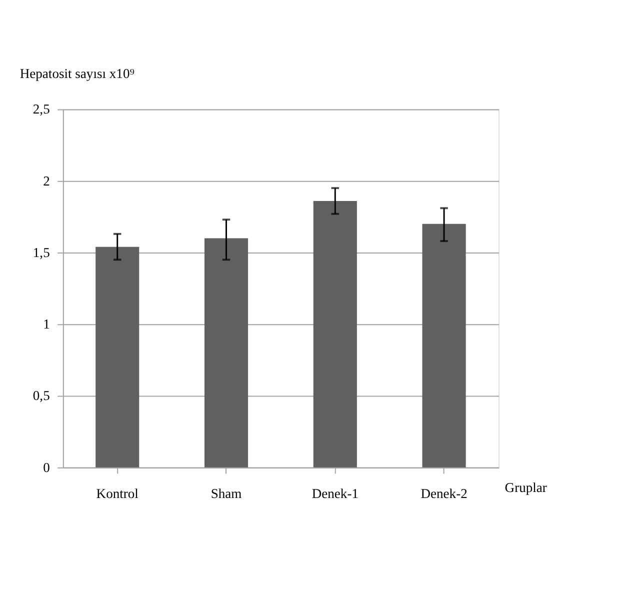 This screenshot has height=594, width=634. I want to click on y-tick-label: 0,5, so click(41, 396).